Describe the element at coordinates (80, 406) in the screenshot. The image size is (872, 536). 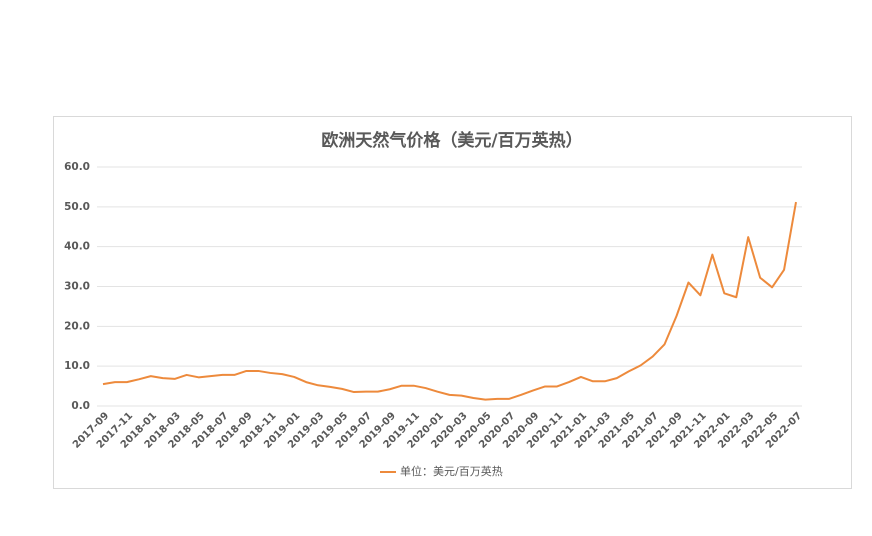
I see `y-tick-label: 0.0` at that location.